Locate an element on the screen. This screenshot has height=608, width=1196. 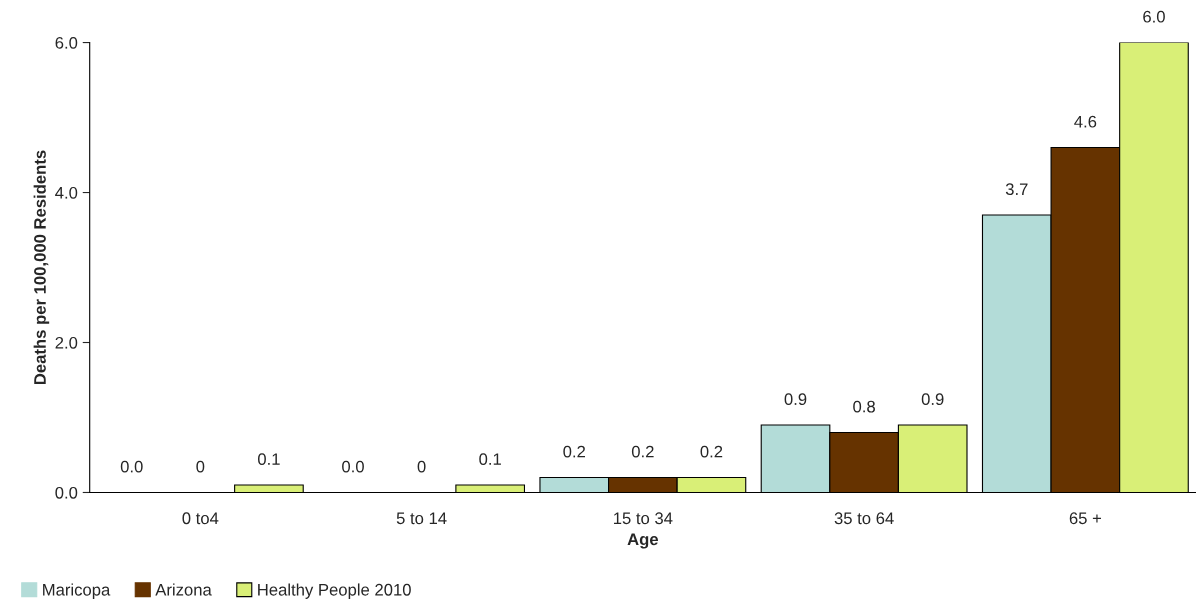
legend-label: Arizona is located at coordinates (183, 589).